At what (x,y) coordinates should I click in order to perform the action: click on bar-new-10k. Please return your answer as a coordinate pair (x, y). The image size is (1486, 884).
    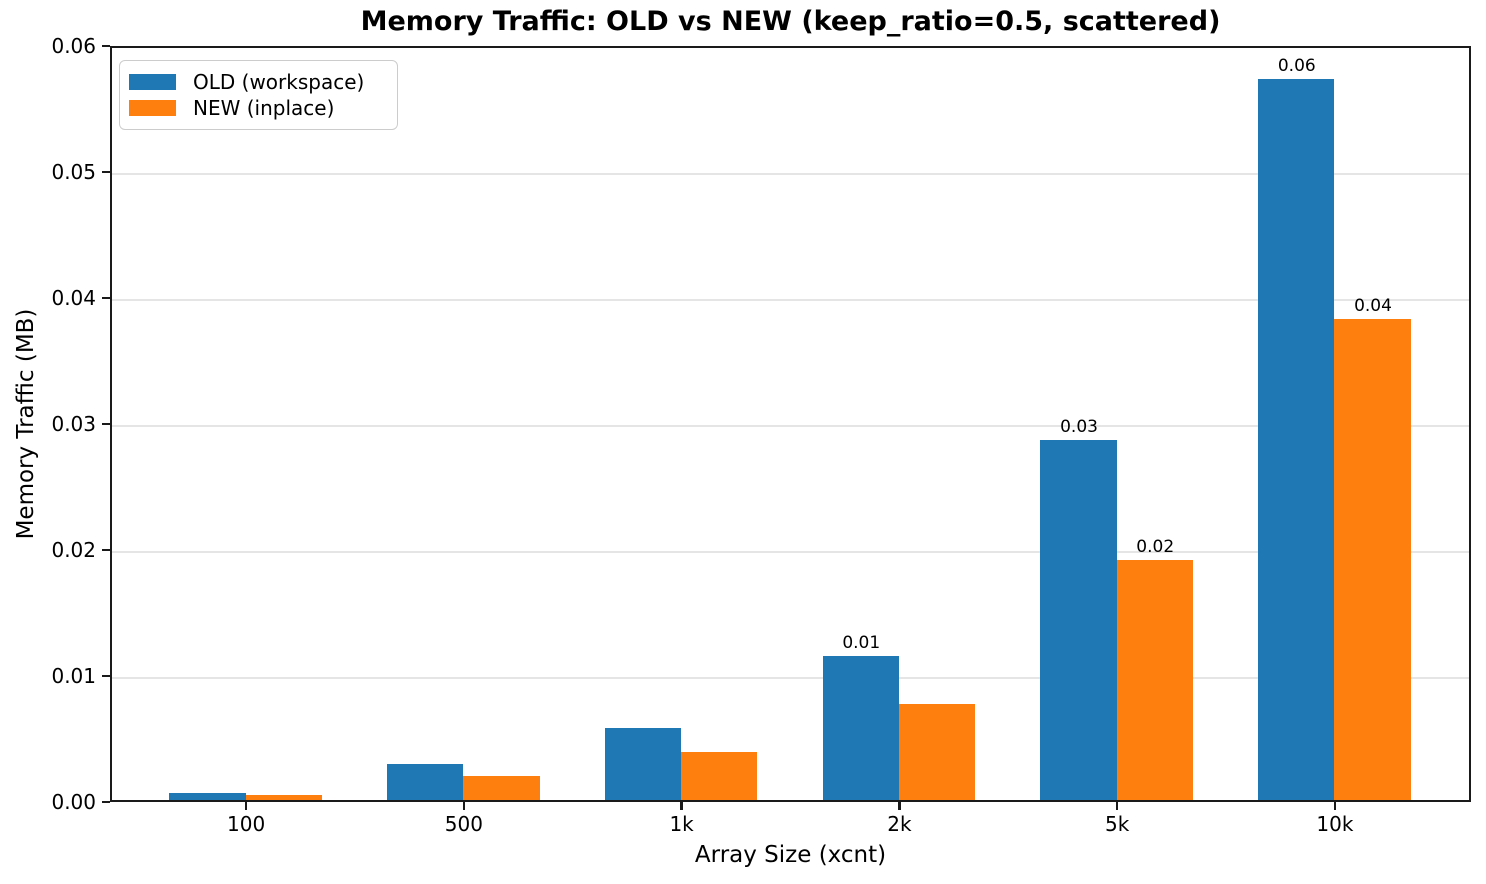
    Looking at the image, I should click on (1372, 559).